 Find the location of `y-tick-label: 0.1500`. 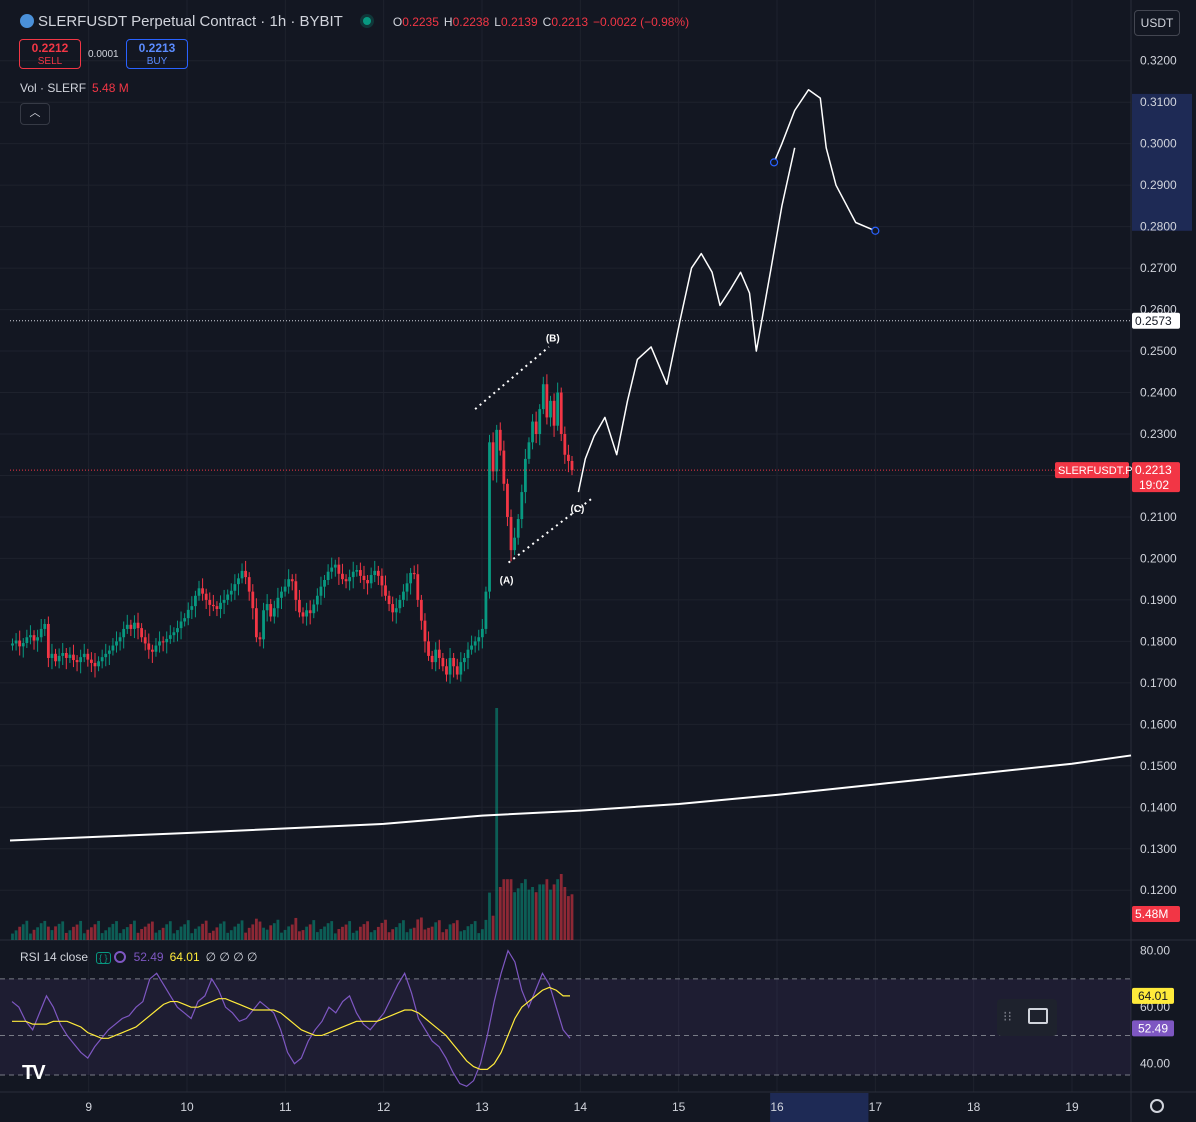

y-tick-label: 0.1500 is located at coordinates (1158, 766).